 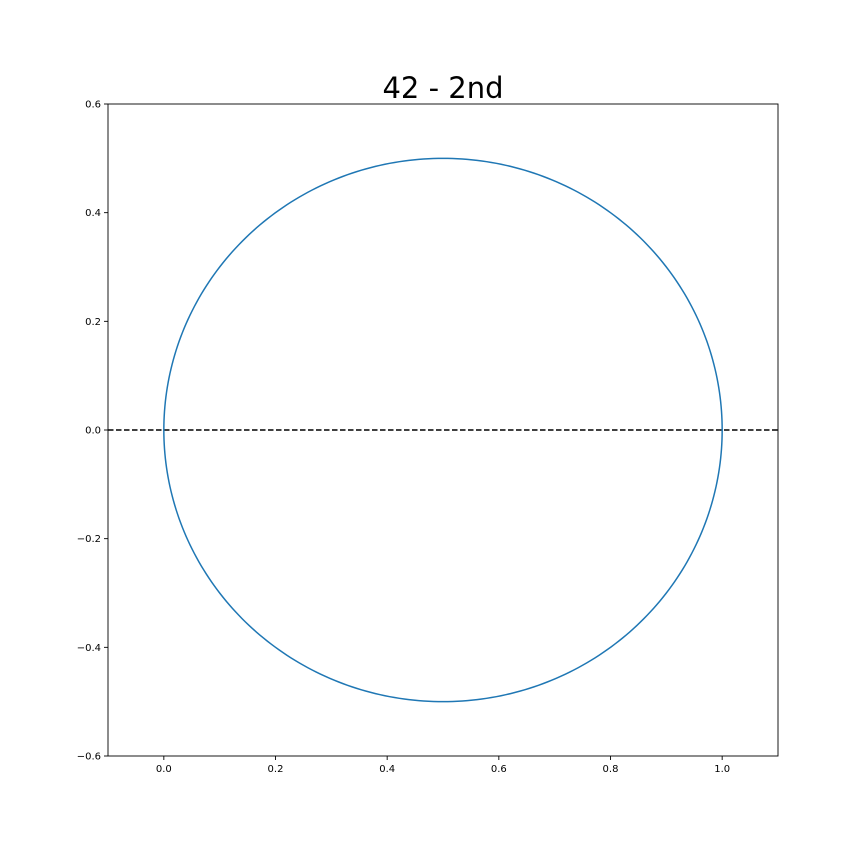 I want to click on y-tick-label: 0.4, so click(x=93, y=213).